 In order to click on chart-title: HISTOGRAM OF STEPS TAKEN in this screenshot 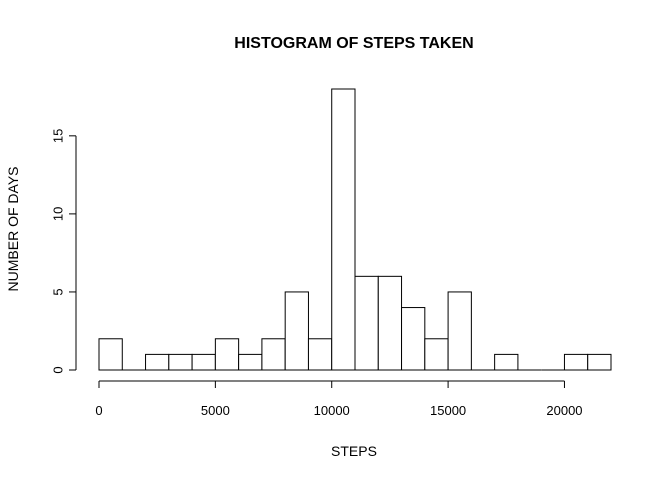, I will do `click(353, 43)`.